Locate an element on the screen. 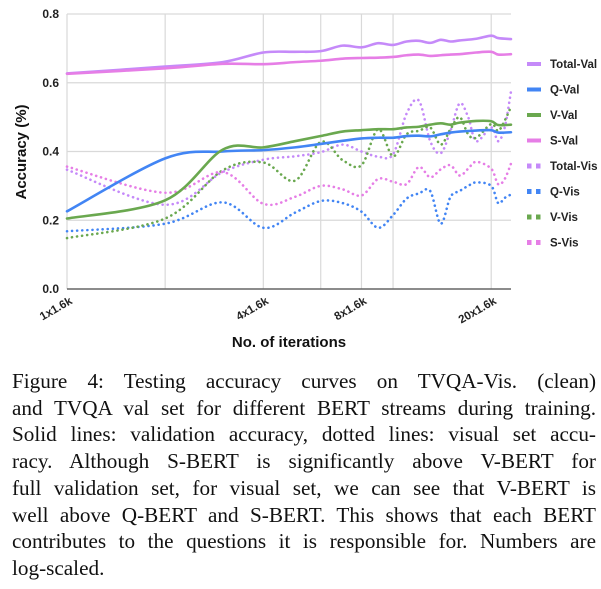  legend-item-v-val: V-Val is located at coordinates (552, 116).